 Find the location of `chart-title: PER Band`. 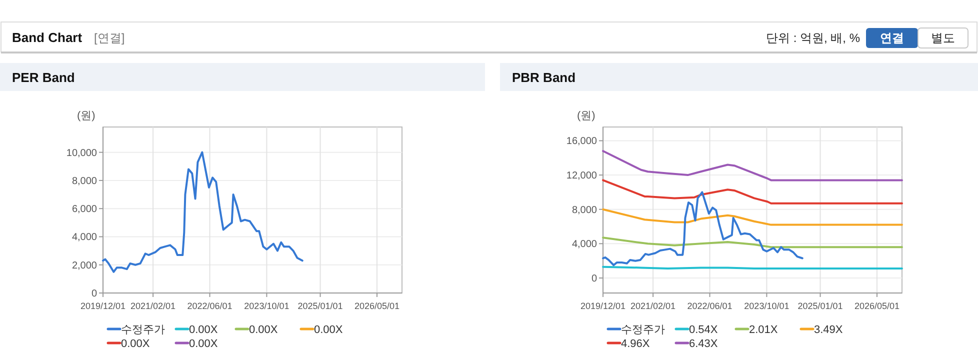

chart-title: PER Band is located at coordinates (43, 77).